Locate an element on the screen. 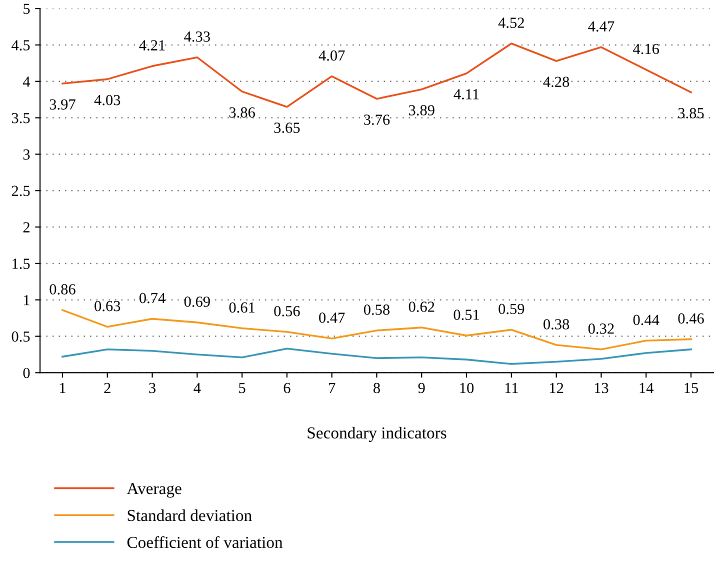  data-label: 4.33 is located at coordinates (197, 36).